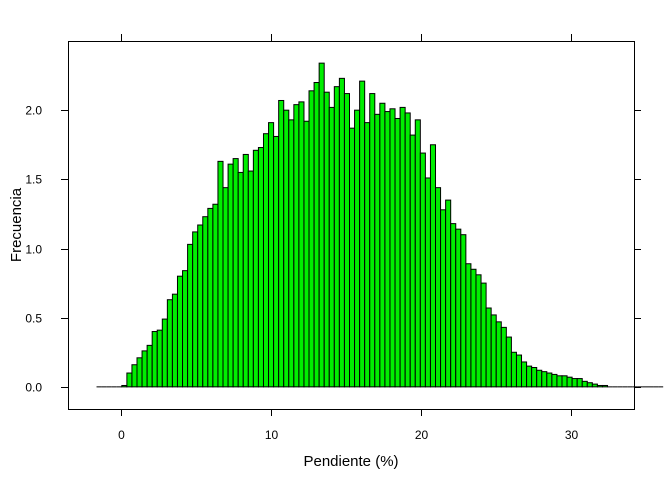 This screenshot has height=480, width=672. Describe the element at coordinates (272, 435) in the screenshot. I see `x-tick-label: 10` at that location.